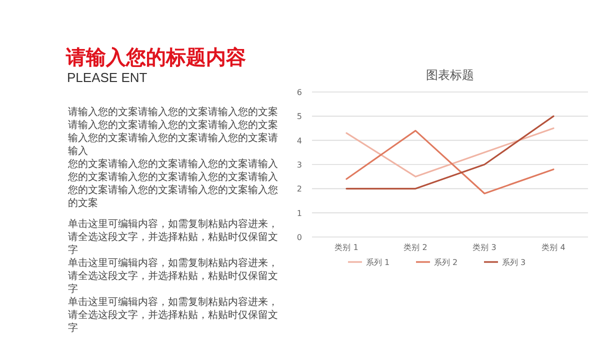 This screenshot has width=600, height=338. Describe the element at coordinates (299, 141) in the screenshot. I see `y-tick-label: 4` at that location.